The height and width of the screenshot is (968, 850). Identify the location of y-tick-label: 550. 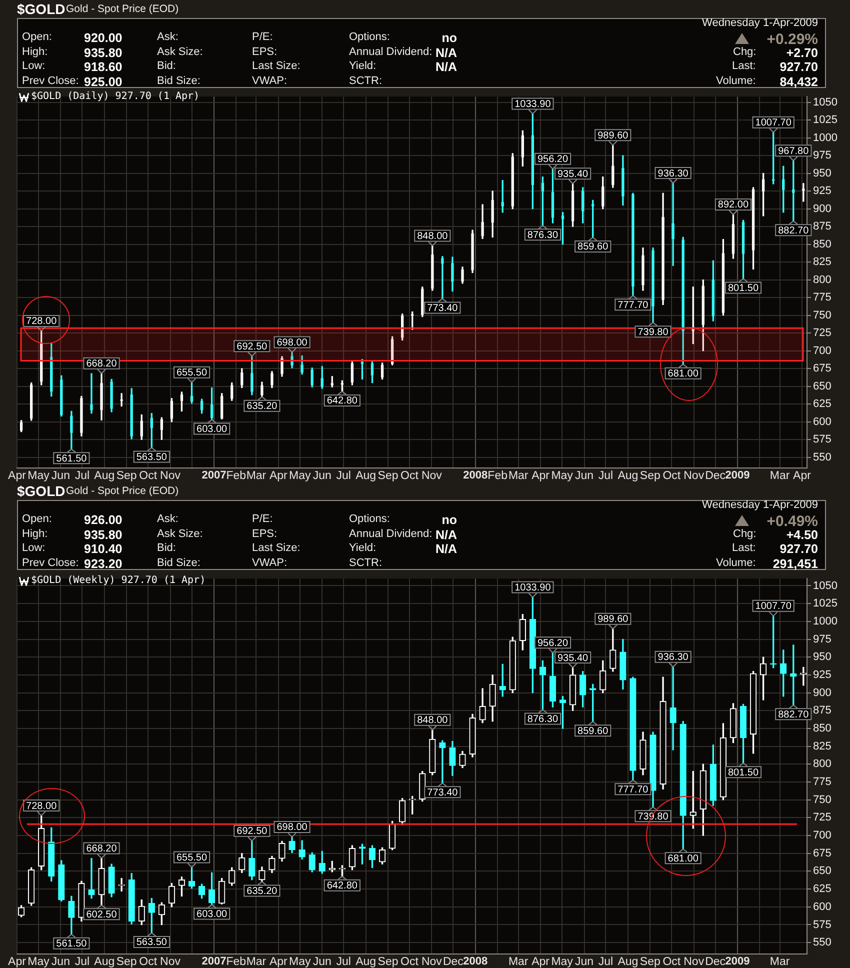
(822, 457).